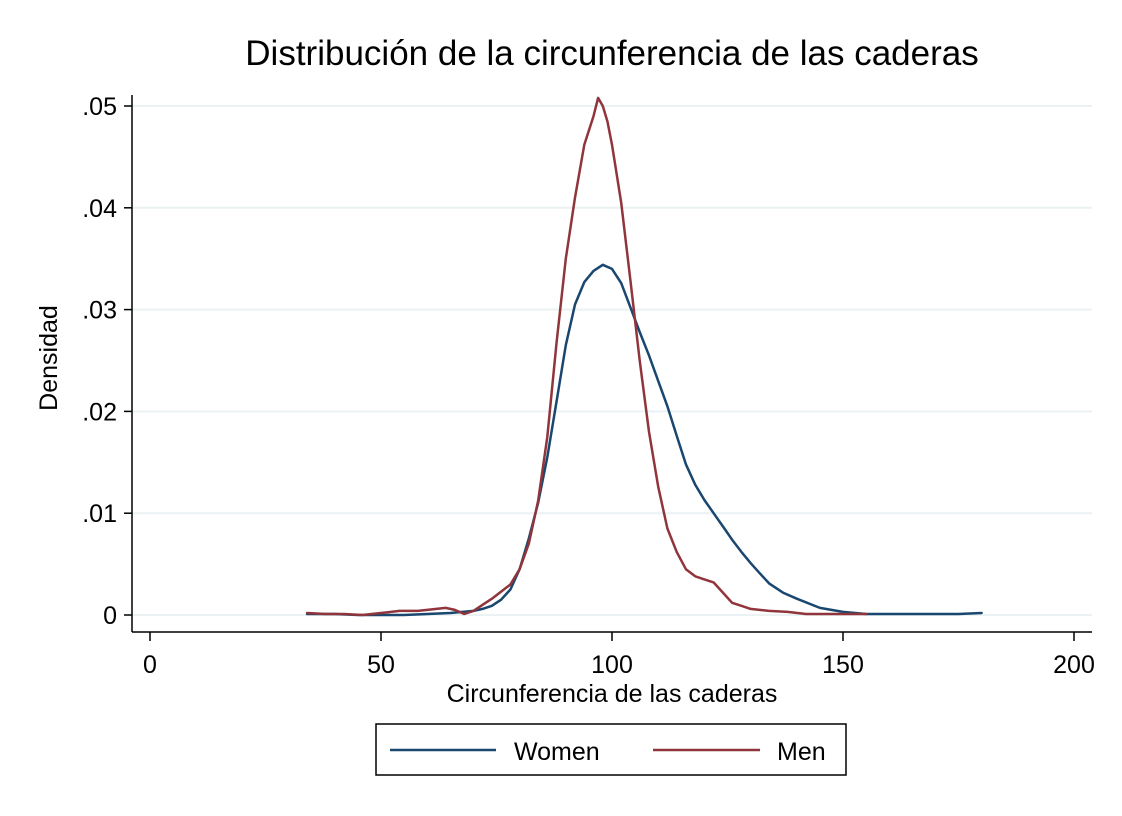 This screenshot has height=816, width=1122. What do you see at coordinates (381, 665) in the screenshot?
I see `x-tick-label: 50` at bounding box center [381, 665].